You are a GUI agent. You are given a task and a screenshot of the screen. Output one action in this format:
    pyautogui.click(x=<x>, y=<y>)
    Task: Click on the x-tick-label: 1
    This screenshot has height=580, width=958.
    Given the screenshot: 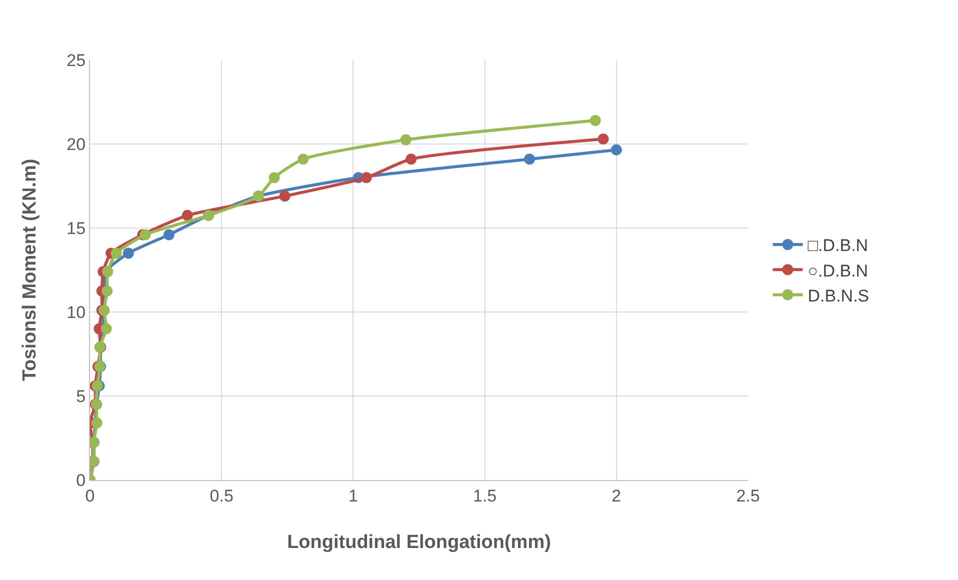 What is the action you would take?
    pyautogui.click(x=353, y=496)
    